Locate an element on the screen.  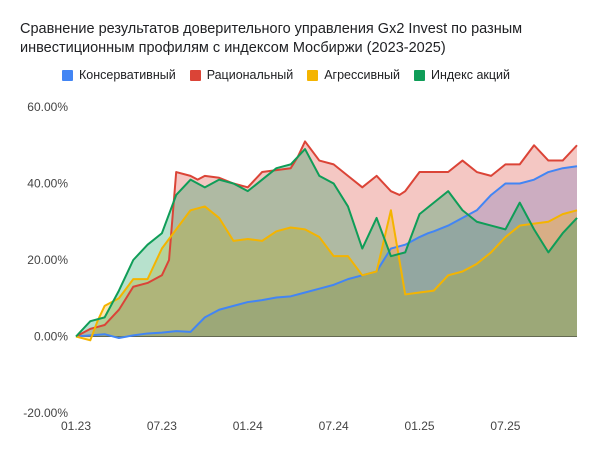
legend-label-1: Рациональный is located at coordinates (250, 75).